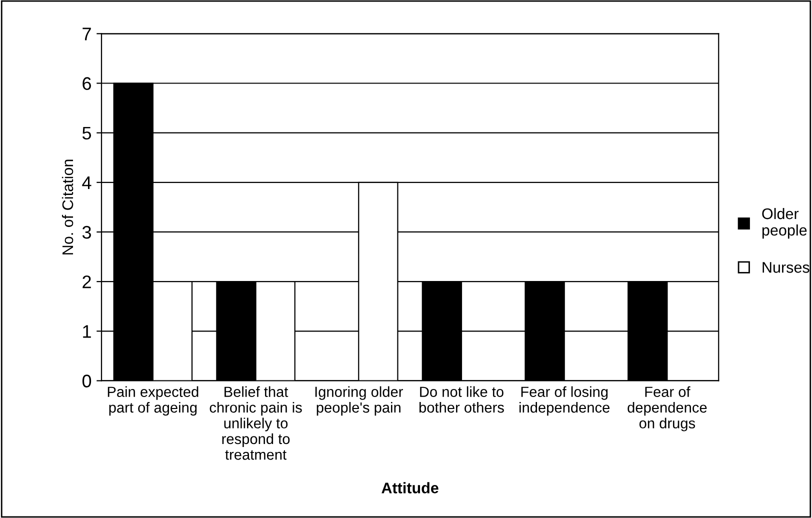 The width and height of the screenshot is (812, 518). What do you see at coordinates (461, 399) in the screenshot?
I see `x-tick-label: Do not like to bother others` at bounding box center [461, 399].